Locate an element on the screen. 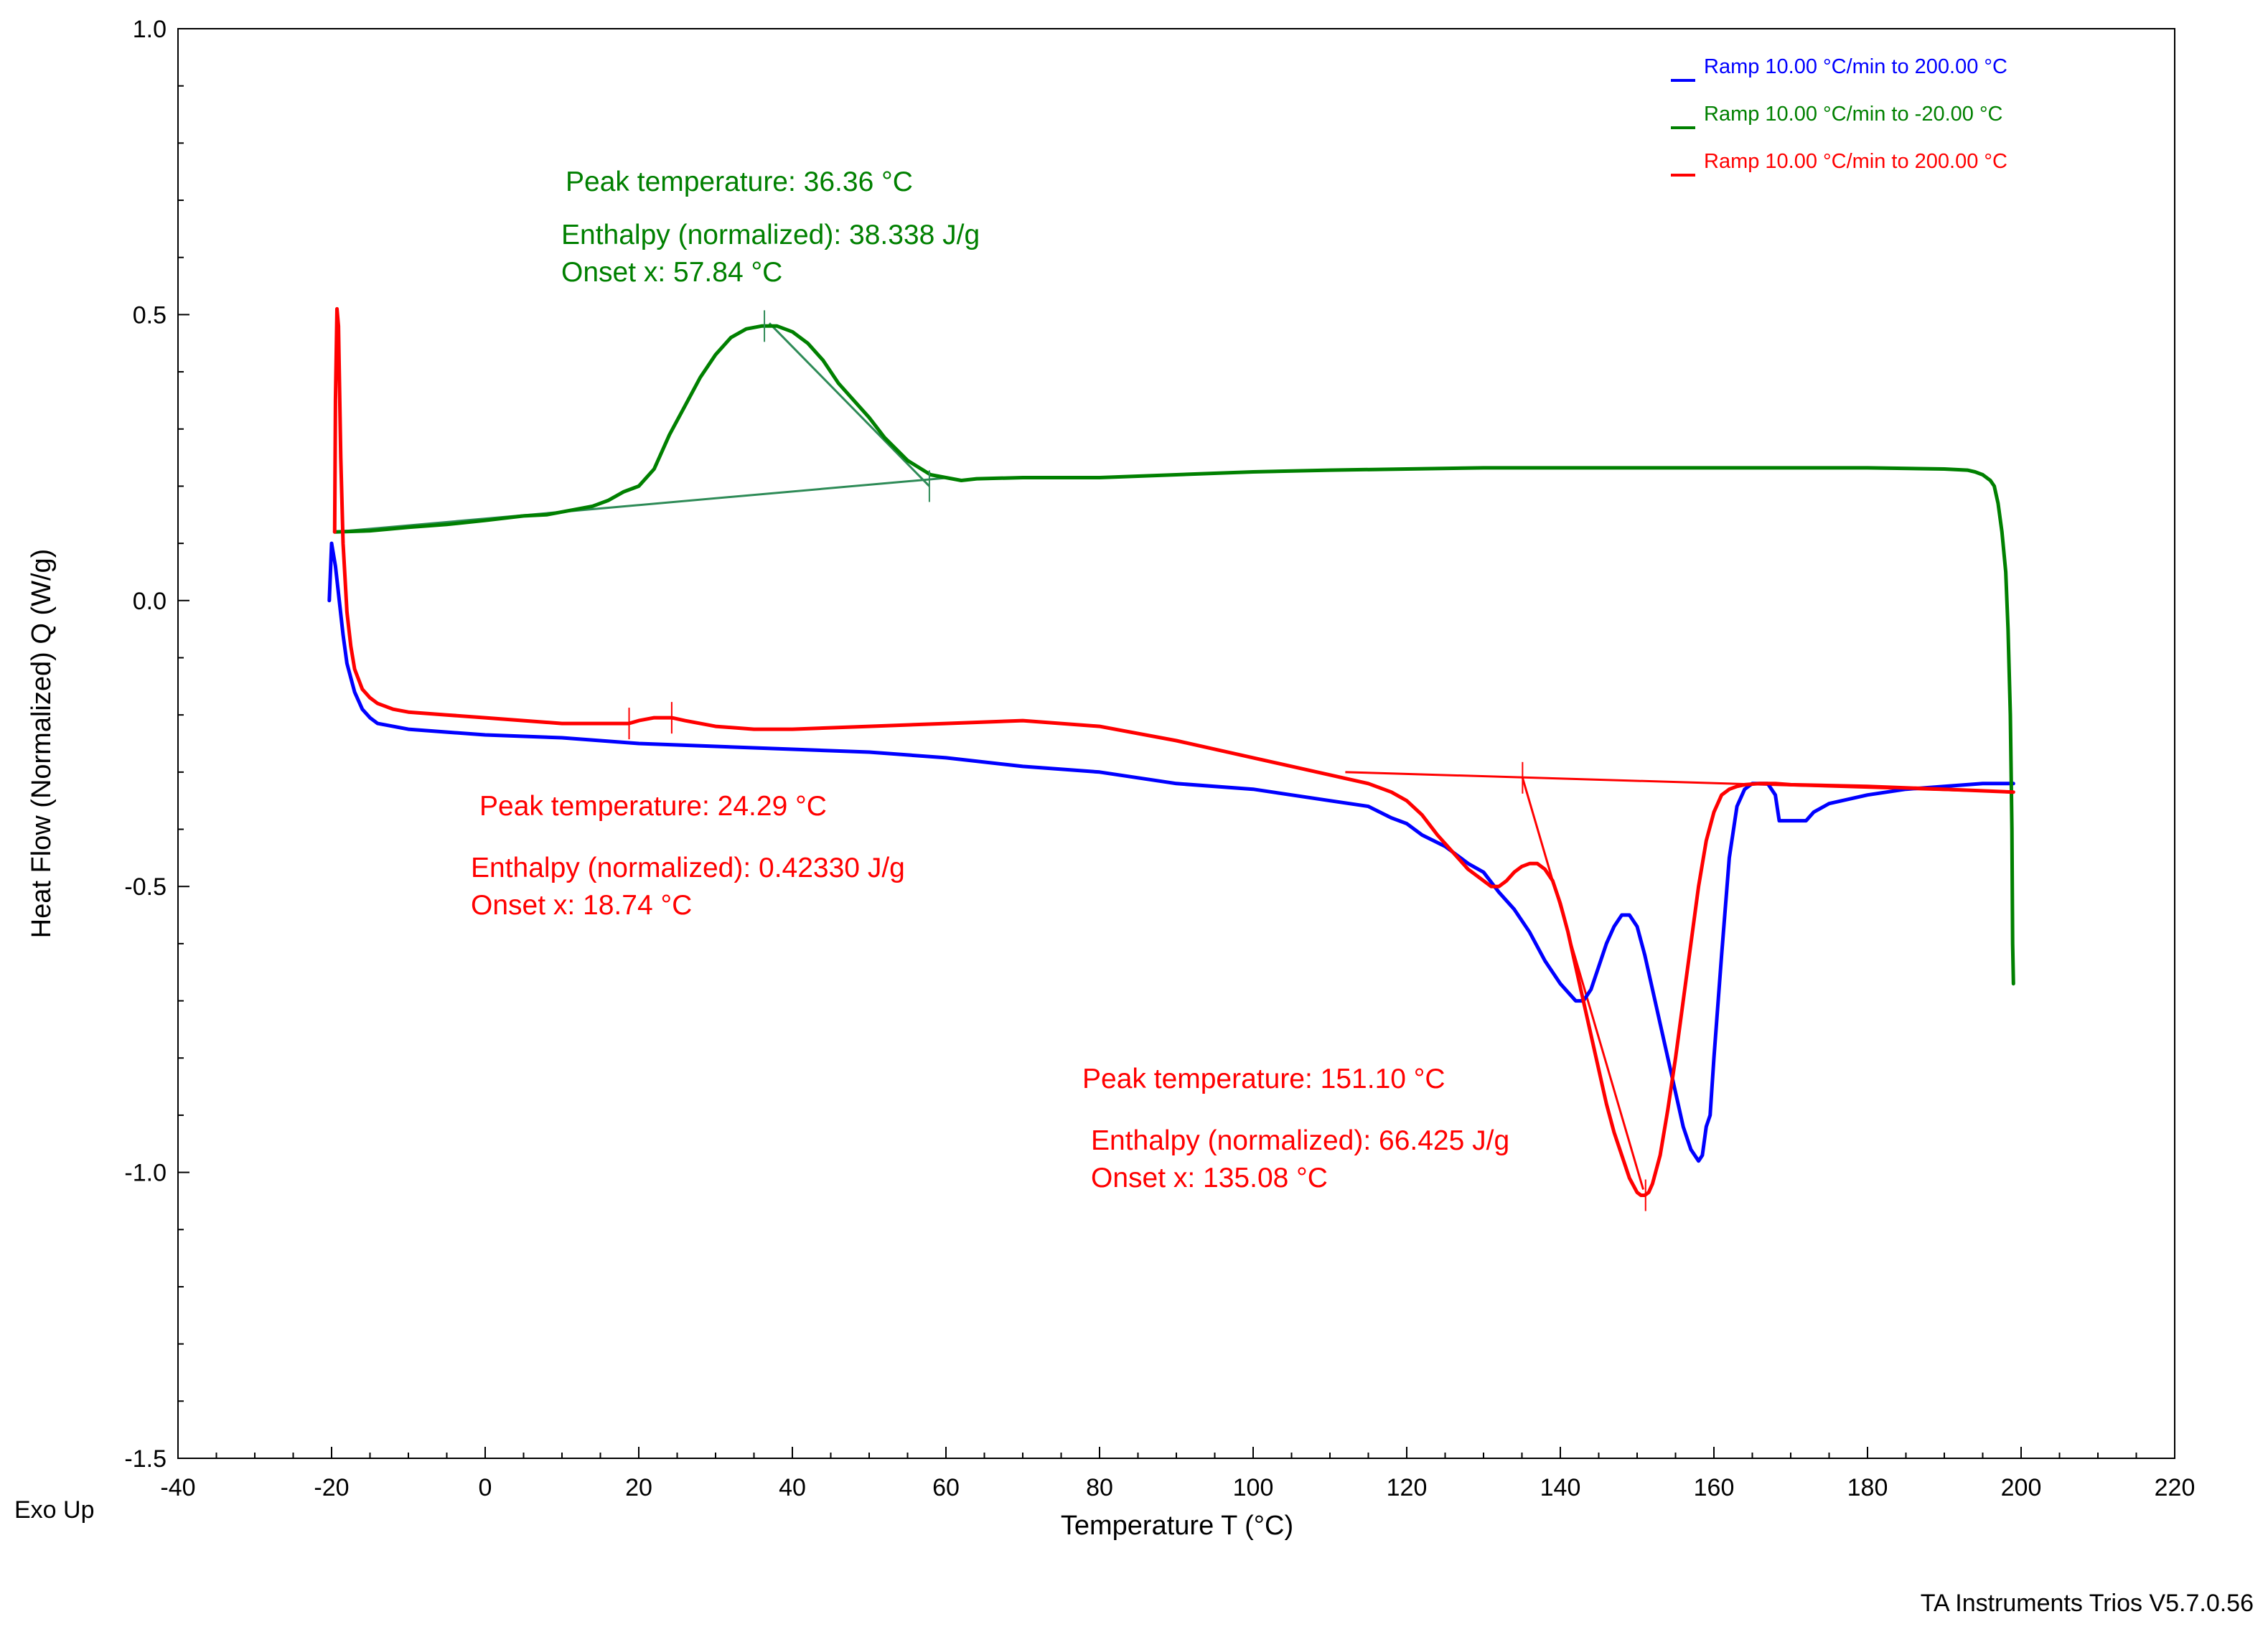 The image size is (2268, 1637). y-tick-label: -0.5 is located at coordinates (145, 887).